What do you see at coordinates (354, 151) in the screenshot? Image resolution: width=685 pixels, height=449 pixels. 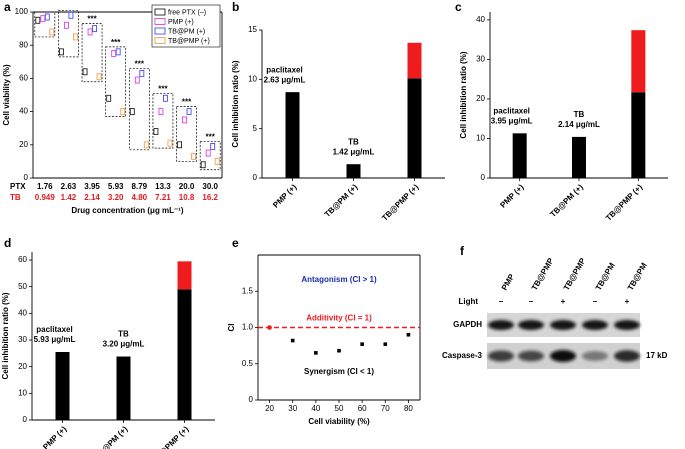 I see `annotation: 1.42 μg/mL` at bounding box center [354, 151].